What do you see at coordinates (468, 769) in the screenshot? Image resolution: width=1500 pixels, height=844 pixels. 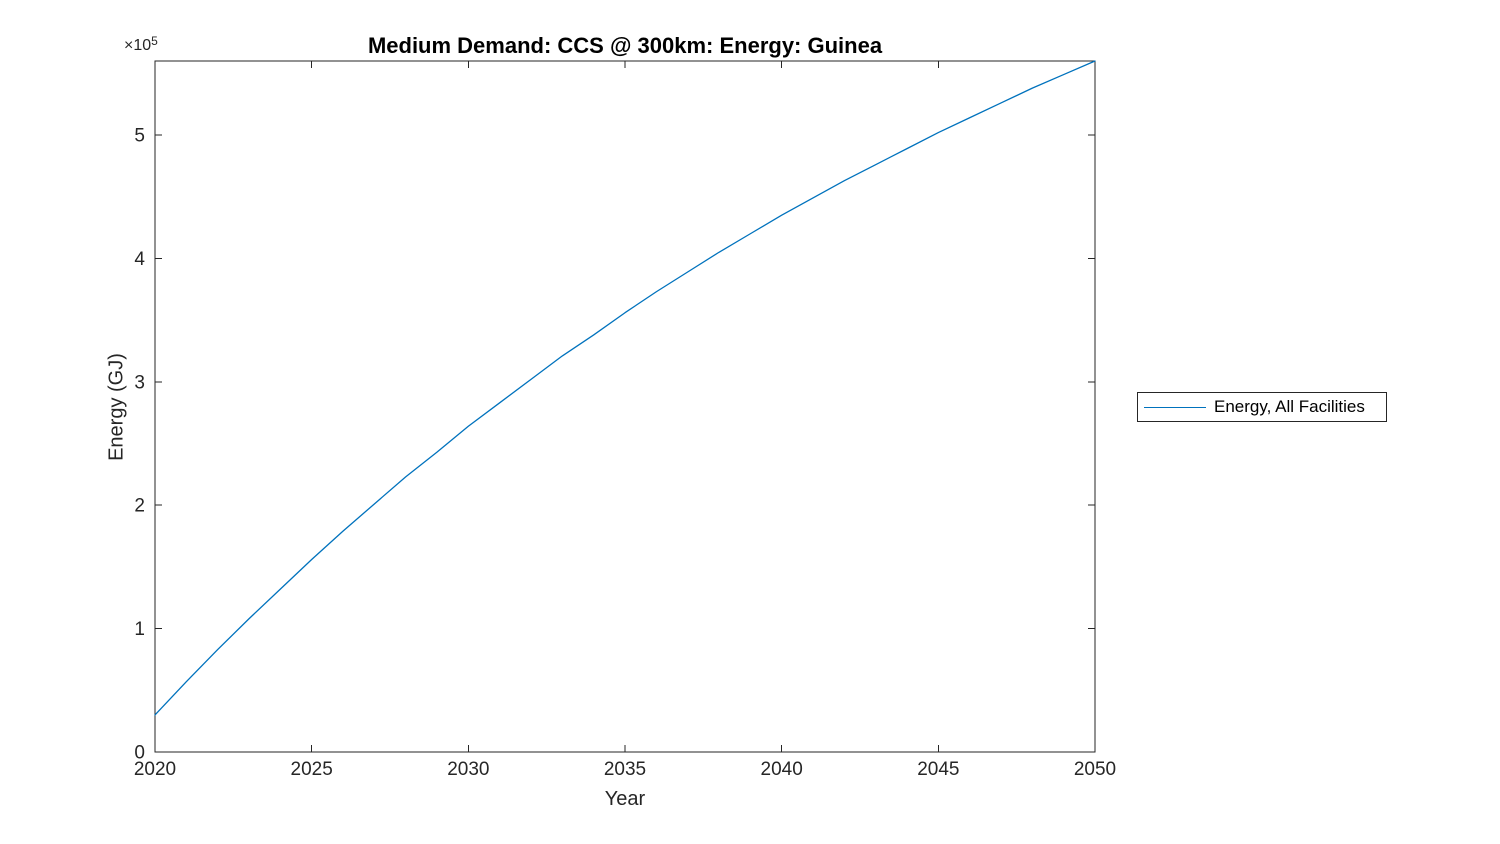 I see `x-tick-label: 2030` at bounding box center [468, 769].